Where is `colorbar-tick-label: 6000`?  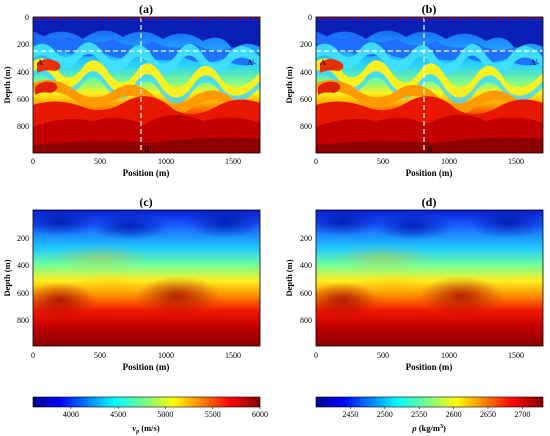
colorbar-tick-label: 6000 is located at coordinates (260, 414).